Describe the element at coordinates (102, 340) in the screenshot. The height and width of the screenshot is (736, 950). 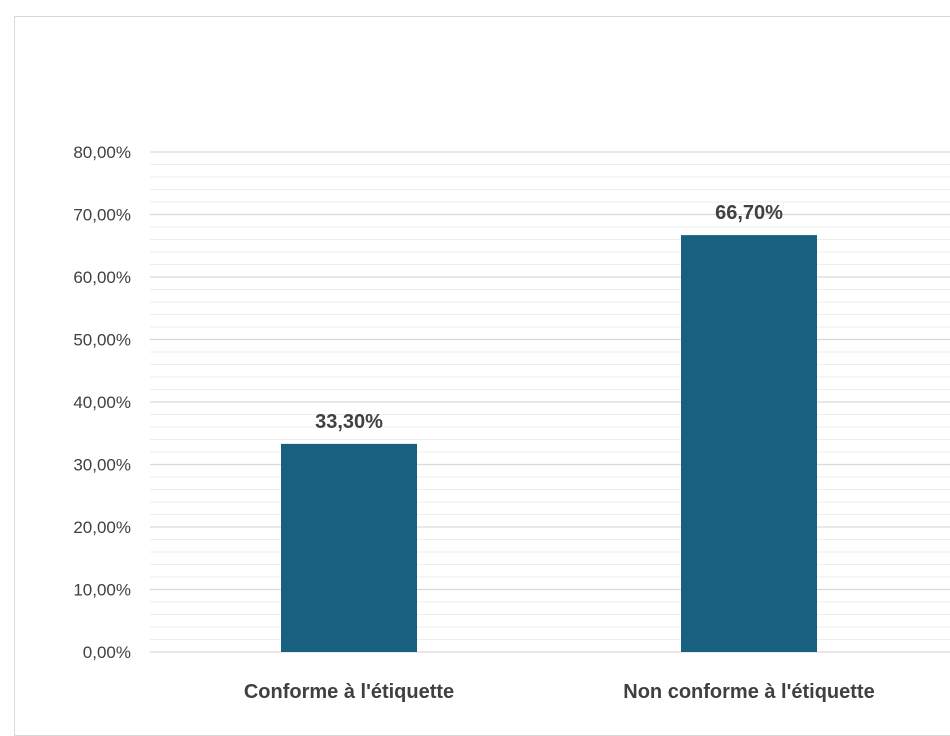
I see `y-tick-label: 50,00%` at that location.